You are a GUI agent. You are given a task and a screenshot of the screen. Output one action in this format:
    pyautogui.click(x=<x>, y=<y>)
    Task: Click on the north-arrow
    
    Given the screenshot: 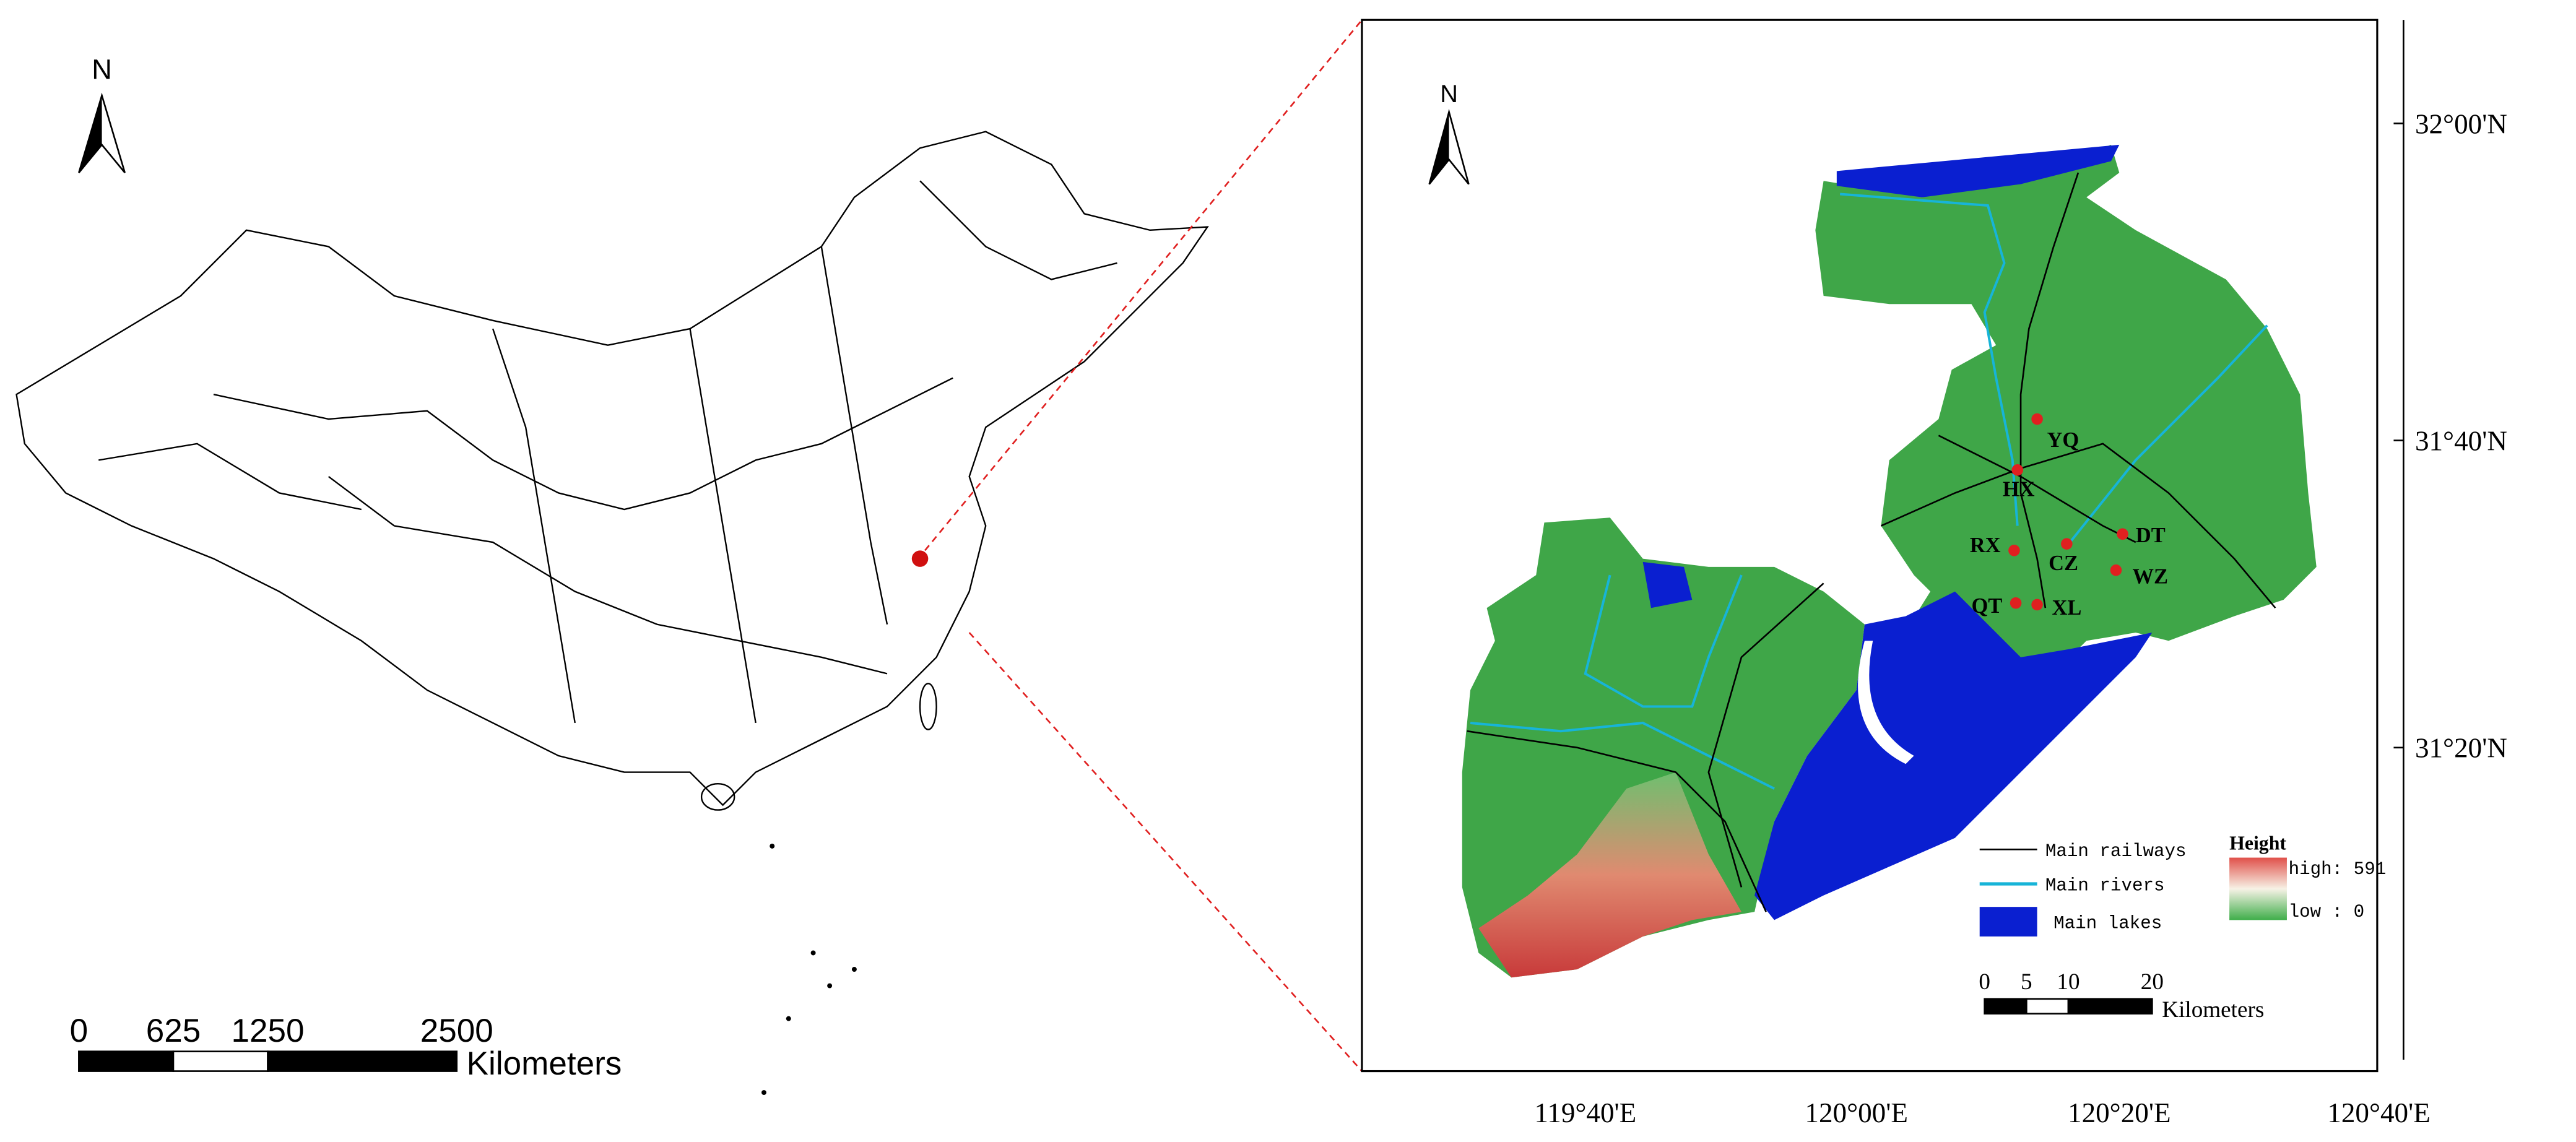 What is the action you would take?
    pyautogui.click(x=90, y=134)
    